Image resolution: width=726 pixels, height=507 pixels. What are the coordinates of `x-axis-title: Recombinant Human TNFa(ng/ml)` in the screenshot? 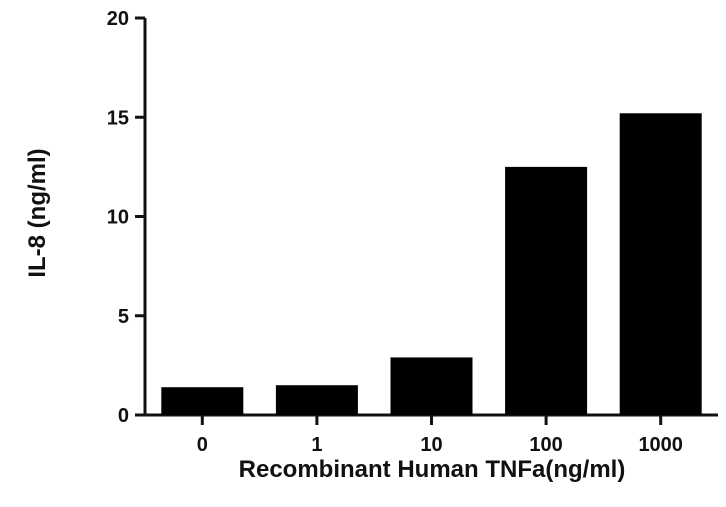 It's located at (432, 469).